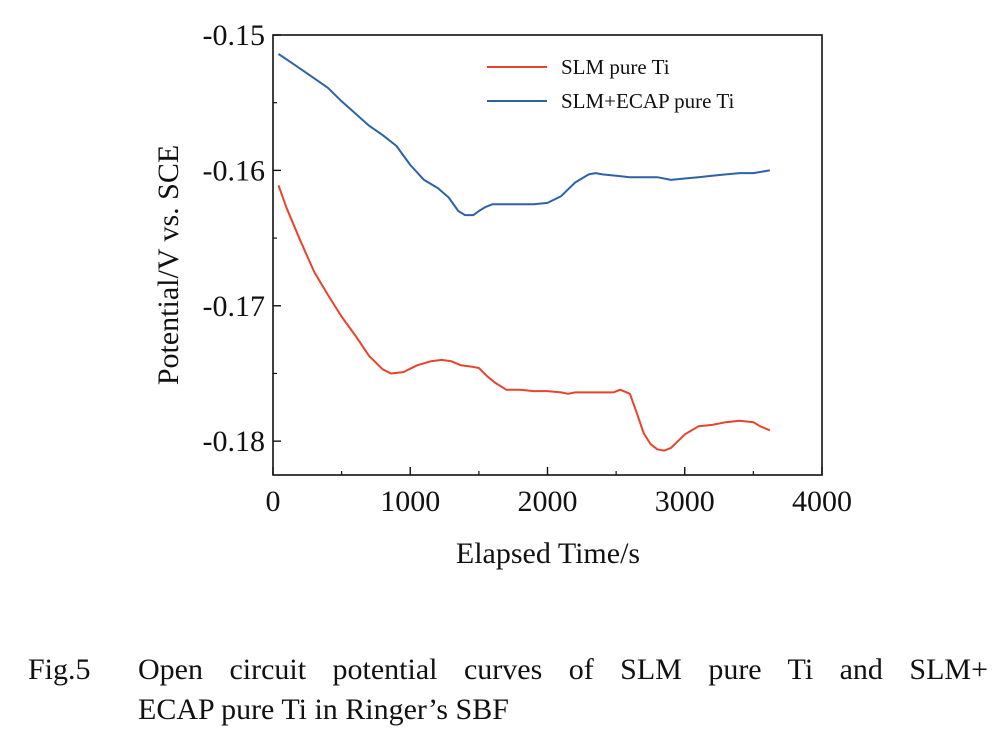 This screenshot has height=749, width=1002. Describe the element at coordinates (234, 441) in the screenshot. I see `y-tick-label: -0.18` at that location.